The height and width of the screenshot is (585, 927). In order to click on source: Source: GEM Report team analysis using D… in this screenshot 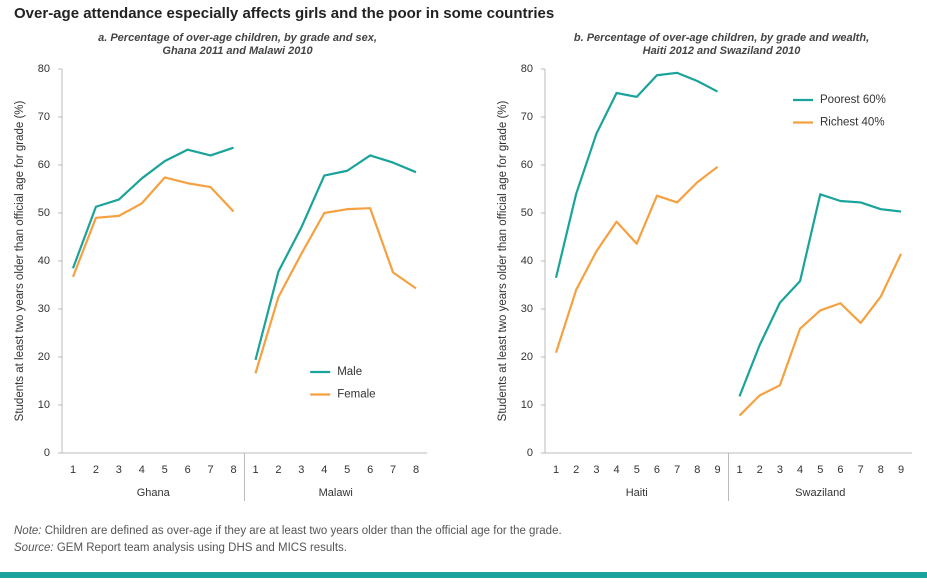, I will do `click(180, 548)`.